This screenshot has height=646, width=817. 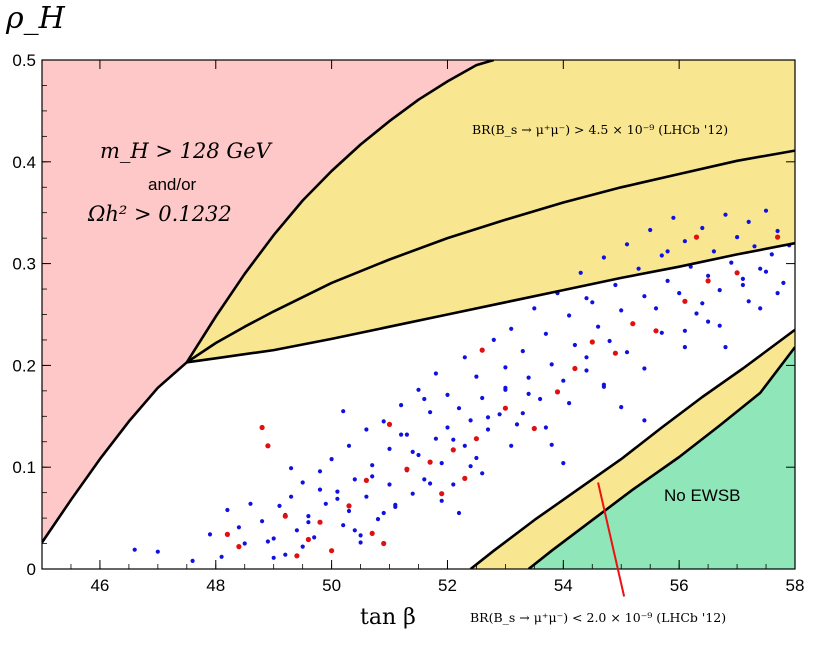 I want to click on excluded-region-label-line1: m_H > 128 GeV, so click(x=186, y=151).